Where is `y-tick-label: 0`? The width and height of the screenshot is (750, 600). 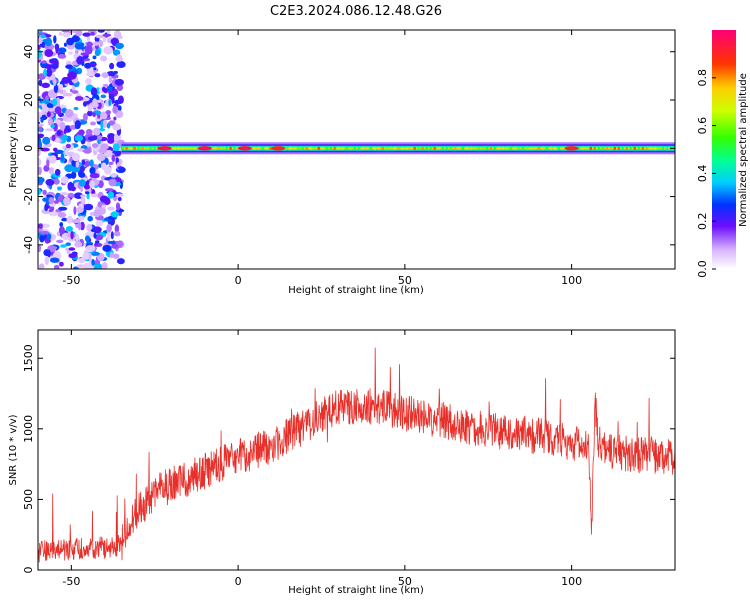
y-tick-label: 0 is located at coordinates (28, 570).